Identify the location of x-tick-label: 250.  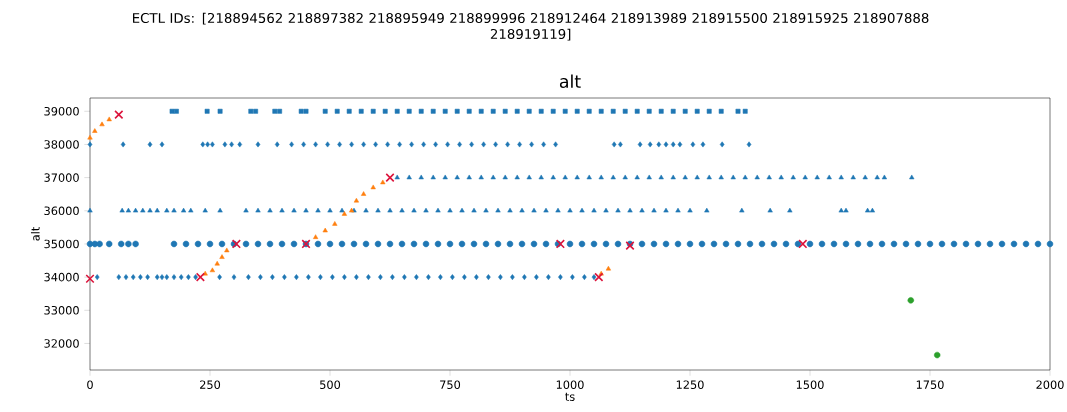
(210, 384).